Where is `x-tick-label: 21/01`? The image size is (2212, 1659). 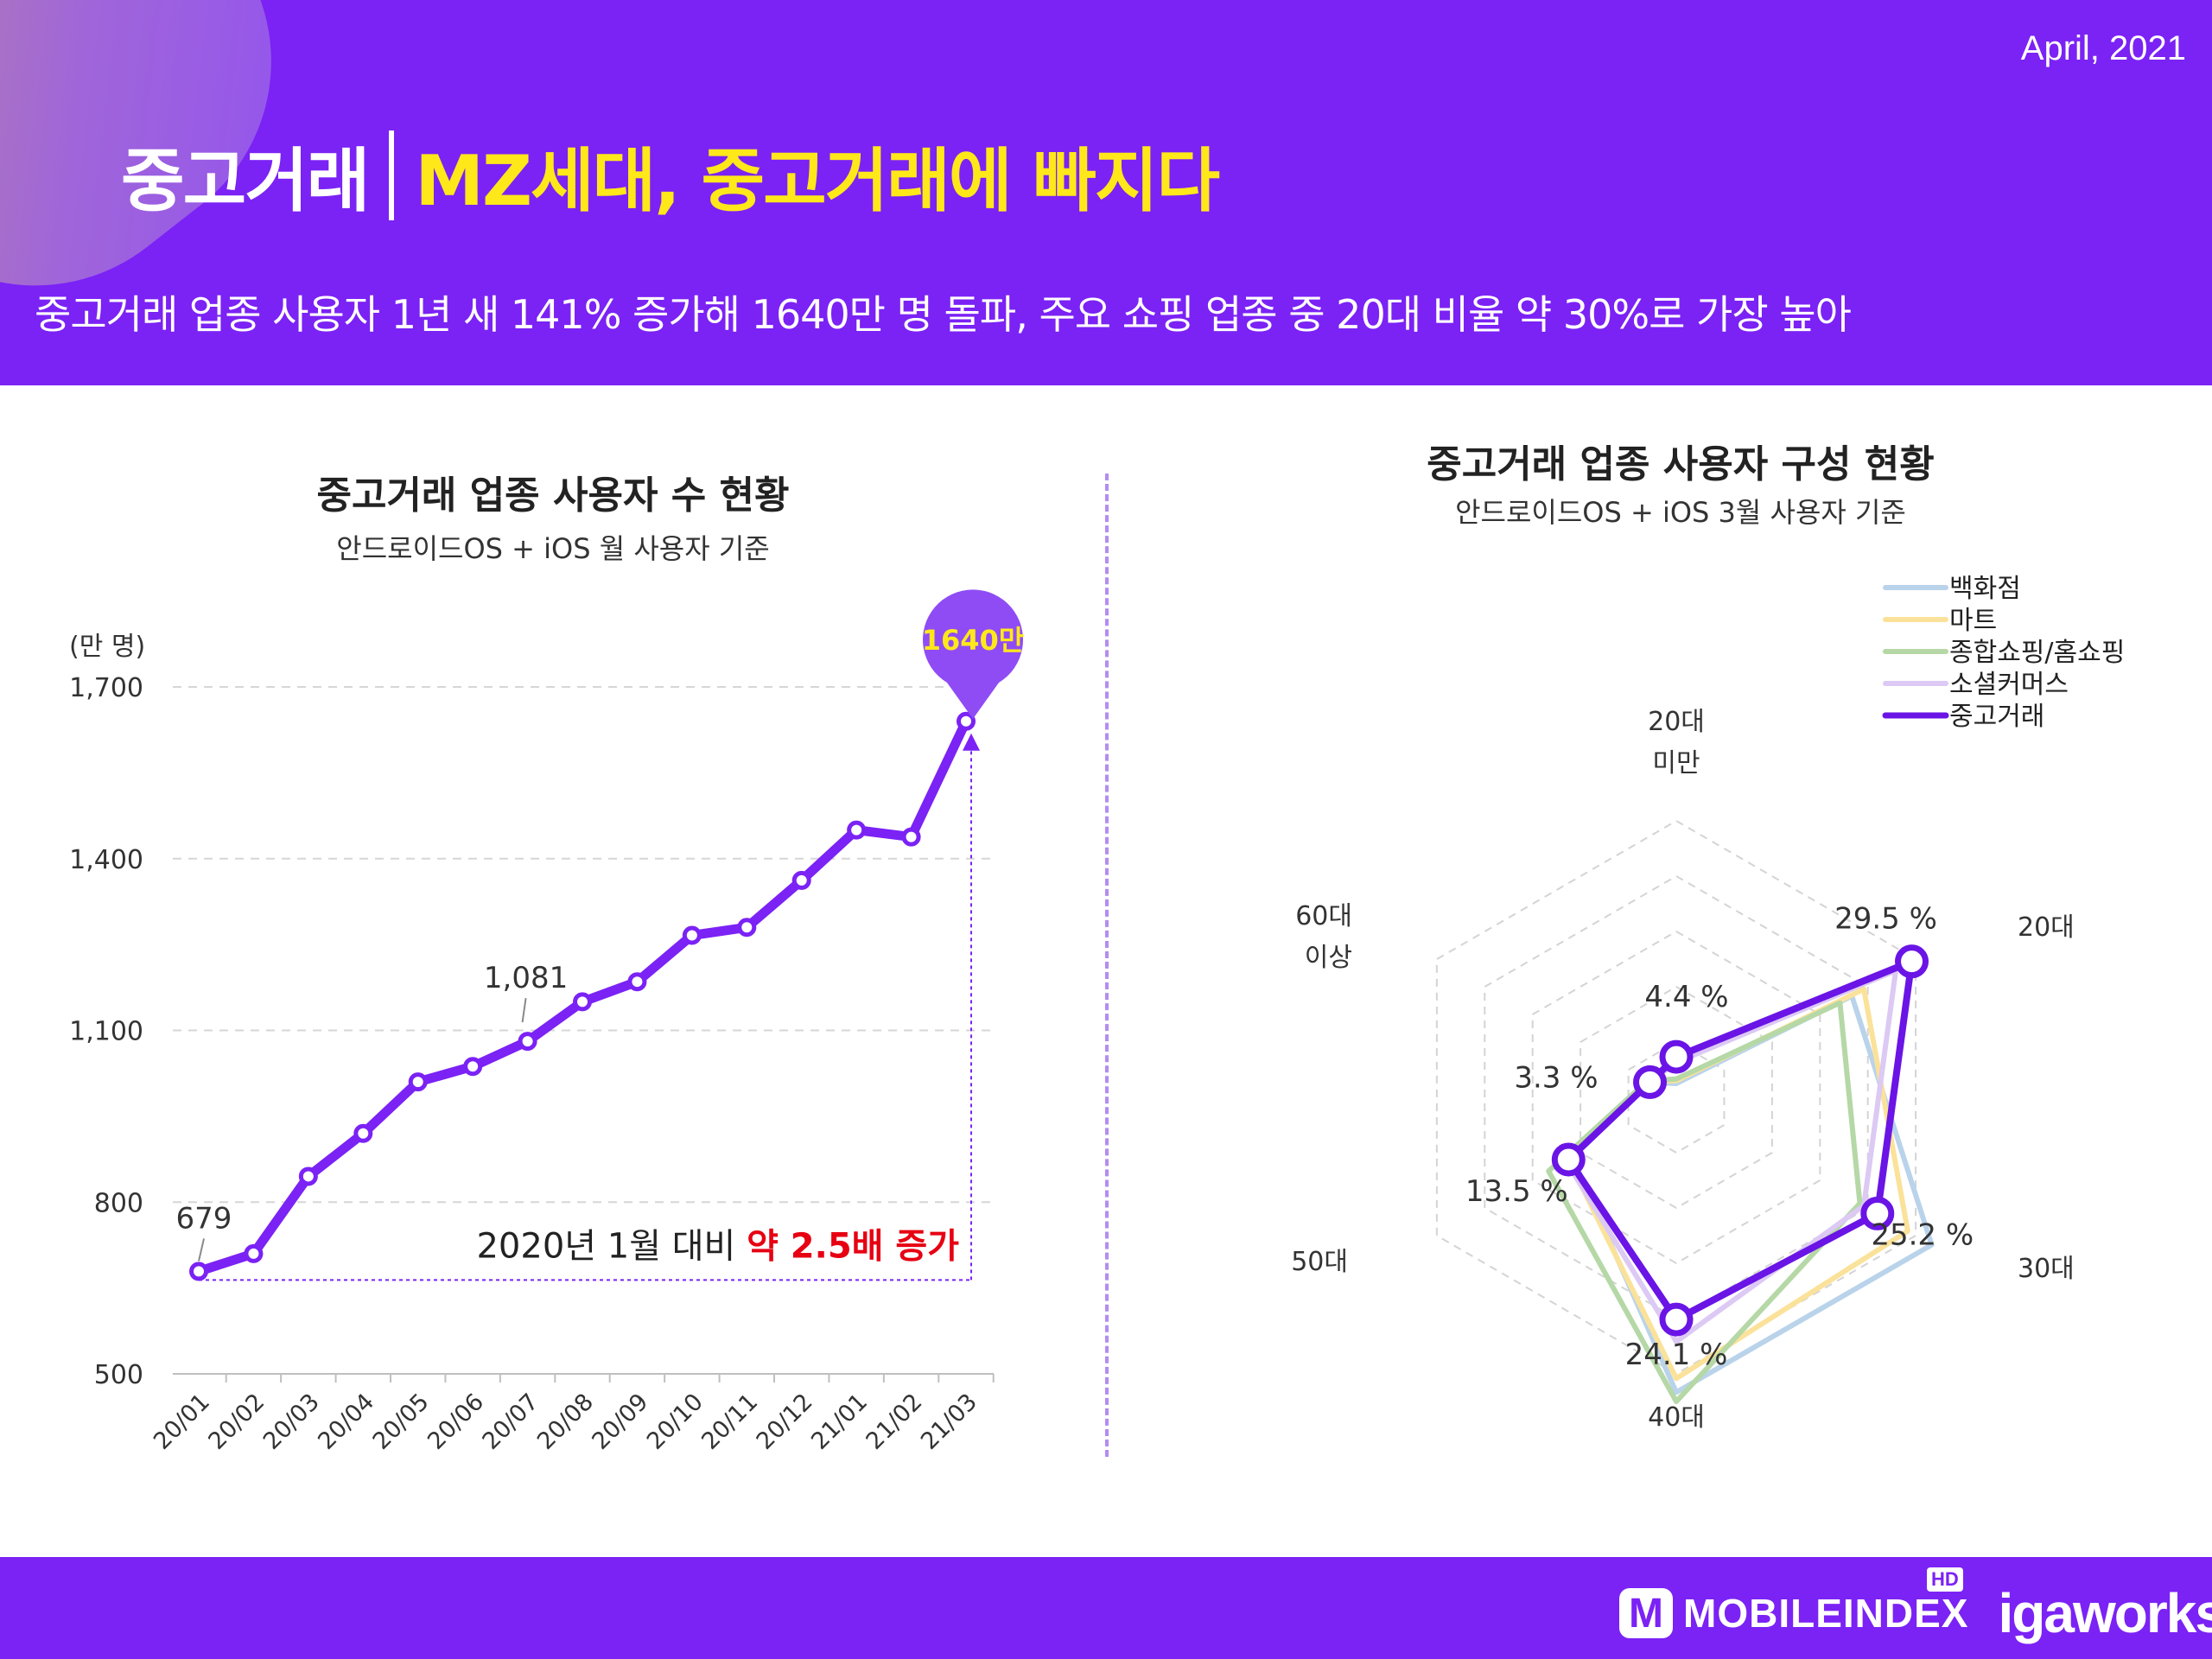
x-tick-label: 21/01 is located at coordinates (839, 1422).